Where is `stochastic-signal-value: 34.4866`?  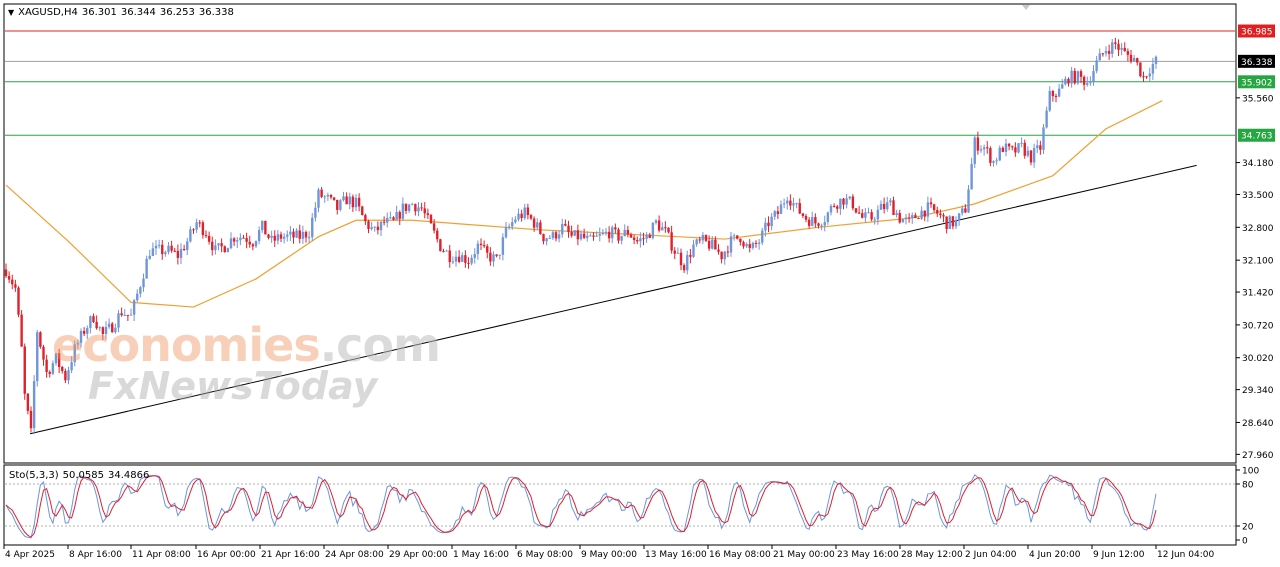 stochastic-signal-value: 34.4866 is located at coordinates (129, 475).